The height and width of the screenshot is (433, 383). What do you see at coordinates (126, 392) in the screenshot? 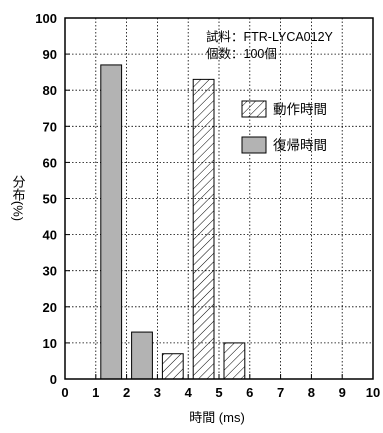
I see `x-tick-label: 2` at bounding box center [126, 392].